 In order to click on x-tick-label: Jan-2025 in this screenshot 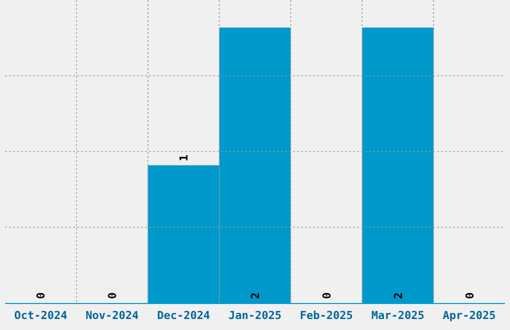, I will do `click(255, 315)`.